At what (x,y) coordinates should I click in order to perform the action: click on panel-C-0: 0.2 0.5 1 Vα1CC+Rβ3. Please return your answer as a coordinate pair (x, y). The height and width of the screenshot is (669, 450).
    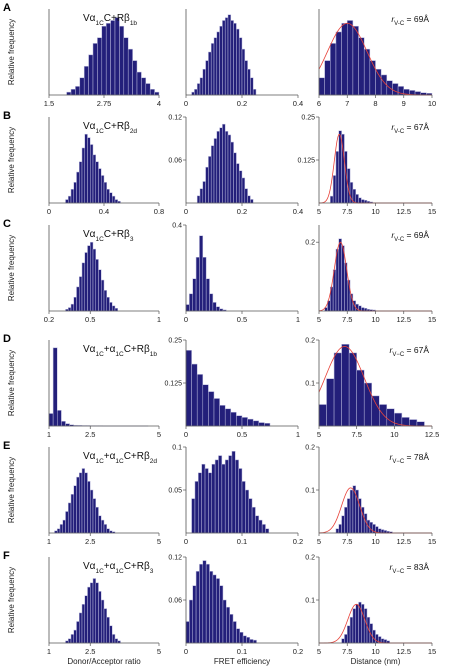
    Looking at the image, I should click on (102, 274).